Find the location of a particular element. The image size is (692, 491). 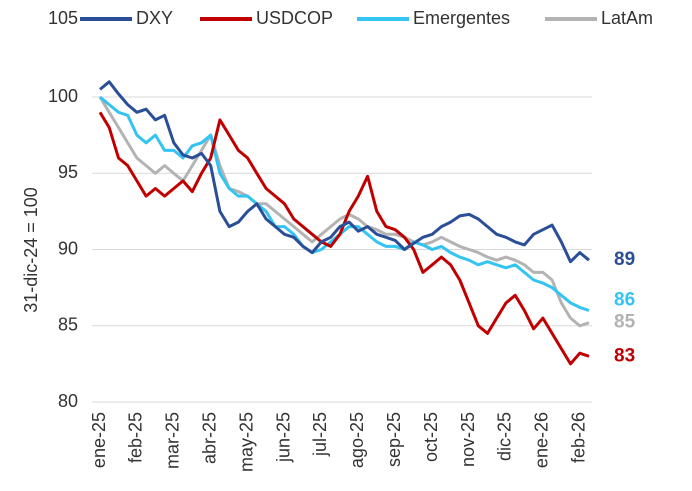

x-tick-label: sep-25 is located at coordinates (394, 439).